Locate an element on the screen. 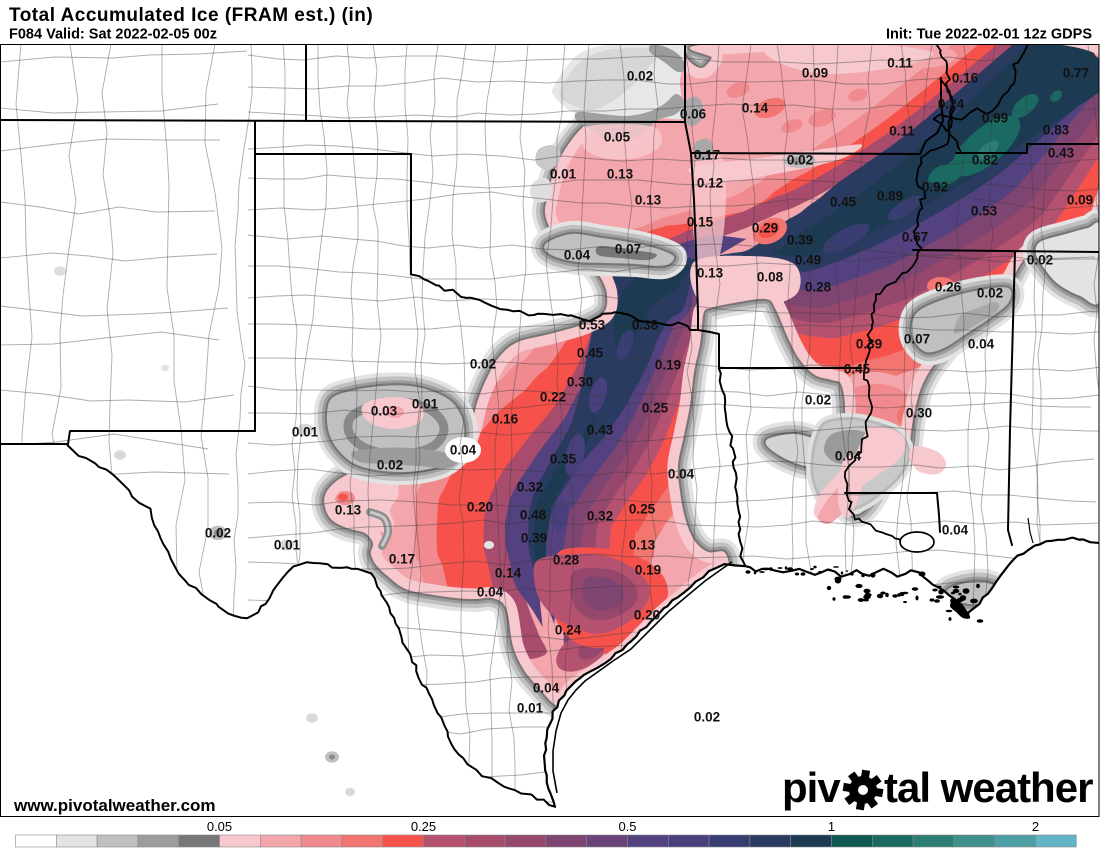  svg-text:Total Accumulated Ice (FRAM es: Total Accumulated Ice (FRAM est.) (in) is located at coordinates (191, 15).